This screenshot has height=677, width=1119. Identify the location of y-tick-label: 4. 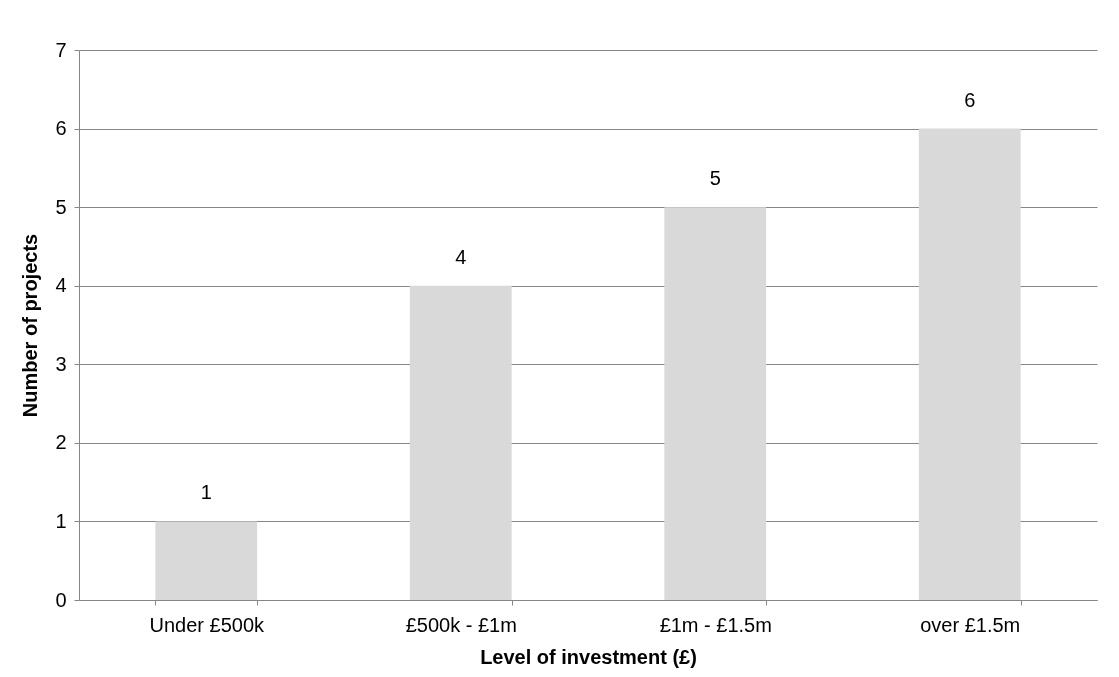
(61, 285).